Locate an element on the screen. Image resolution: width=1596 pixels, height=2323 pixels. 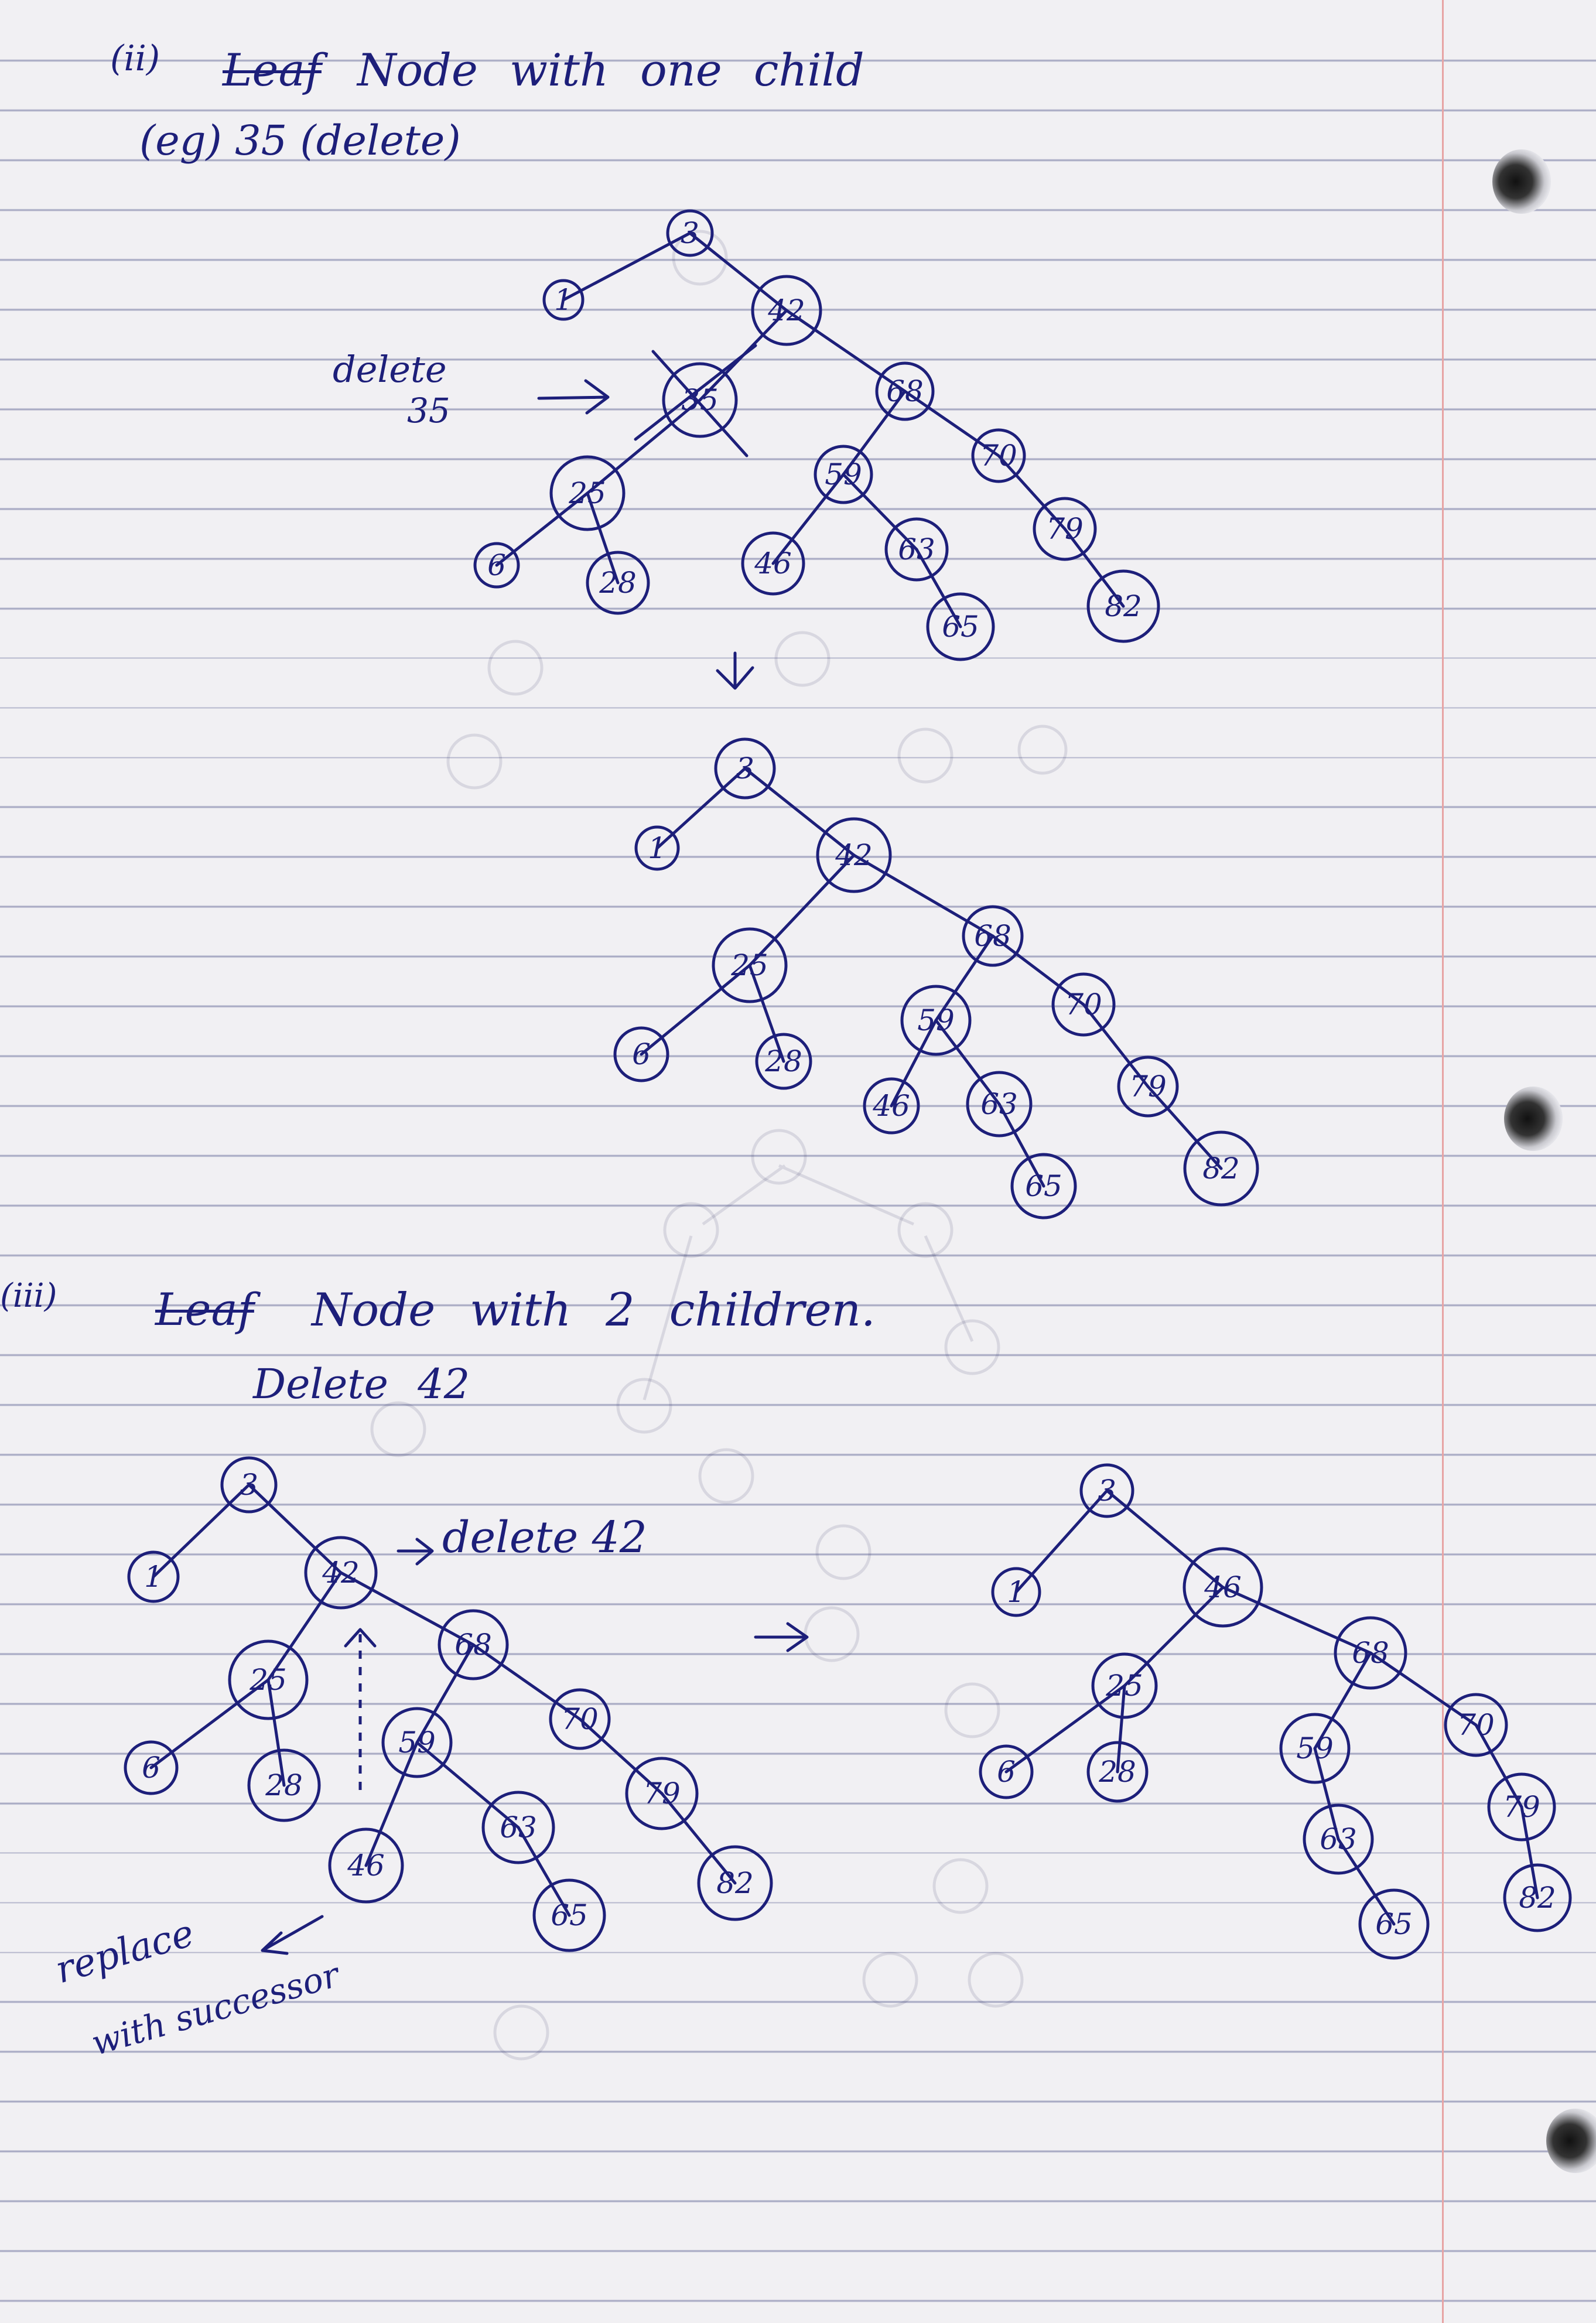
node-label: 46 is located at coordinates (366, 1866).